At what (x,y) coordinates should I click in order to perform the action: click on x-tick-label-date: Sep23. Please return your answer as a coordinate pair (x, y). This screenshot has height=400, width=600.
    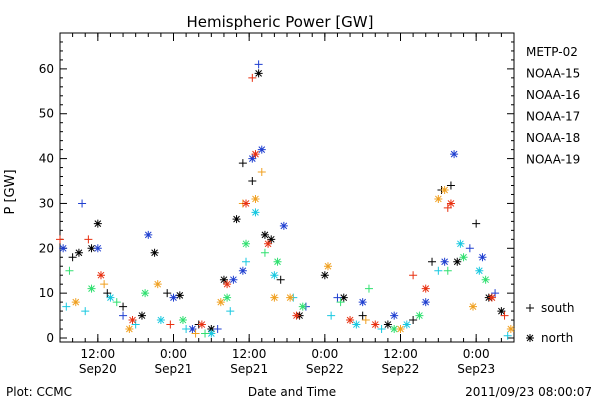
    Looking at the image, I should click on (476, 369).